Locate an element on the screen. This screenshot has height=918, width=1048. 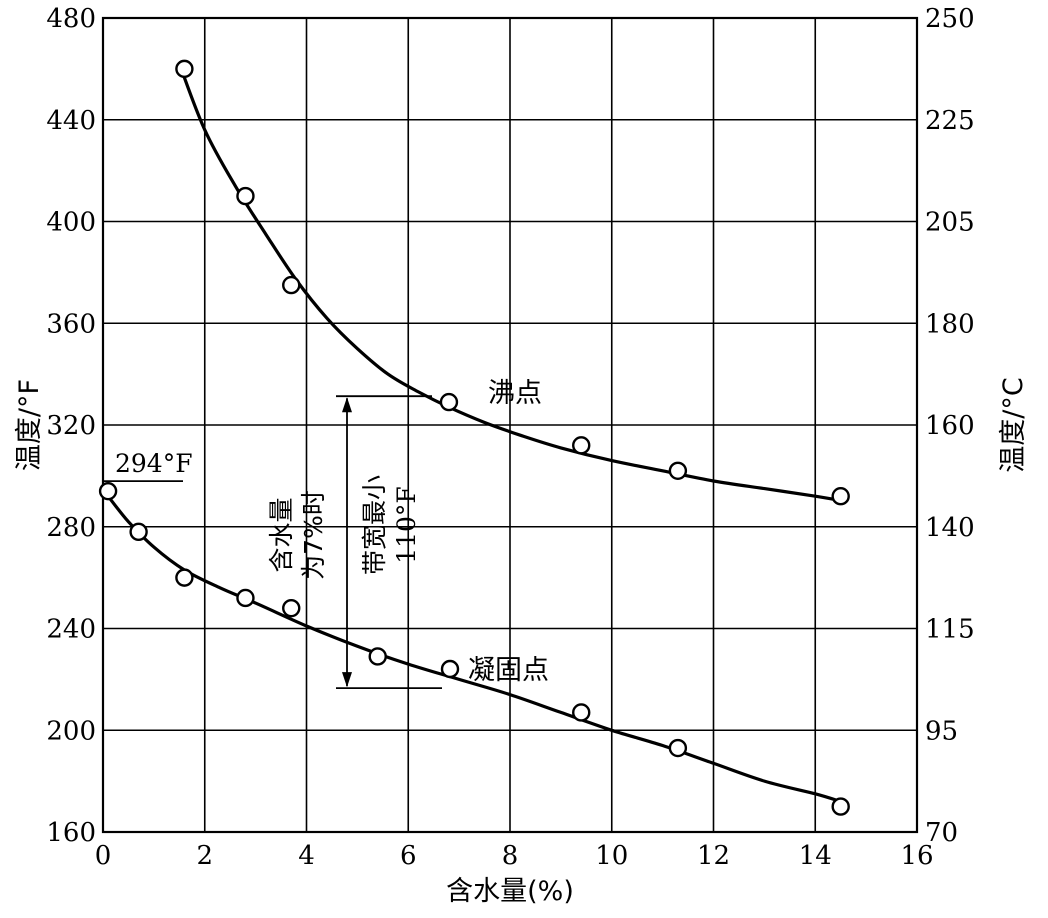
series-label-freezing-point: 凝固点 is located at coordinates (508, 670).